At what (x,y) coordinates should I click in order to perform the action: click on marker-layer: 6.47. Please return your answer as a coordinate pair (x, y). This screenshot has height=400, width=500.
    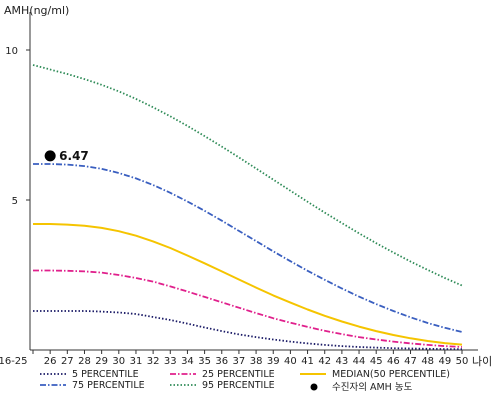
    Looking at the image, I should click on (66, 156).